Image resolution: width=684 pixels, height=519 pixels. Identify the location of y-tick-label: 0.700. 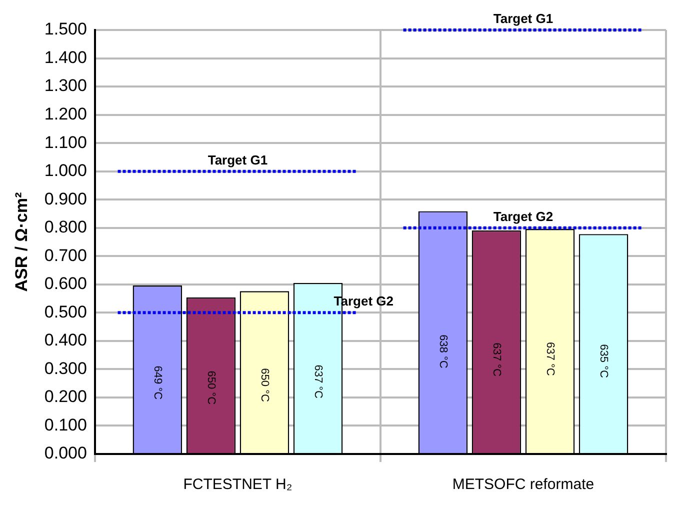
(65, 255).